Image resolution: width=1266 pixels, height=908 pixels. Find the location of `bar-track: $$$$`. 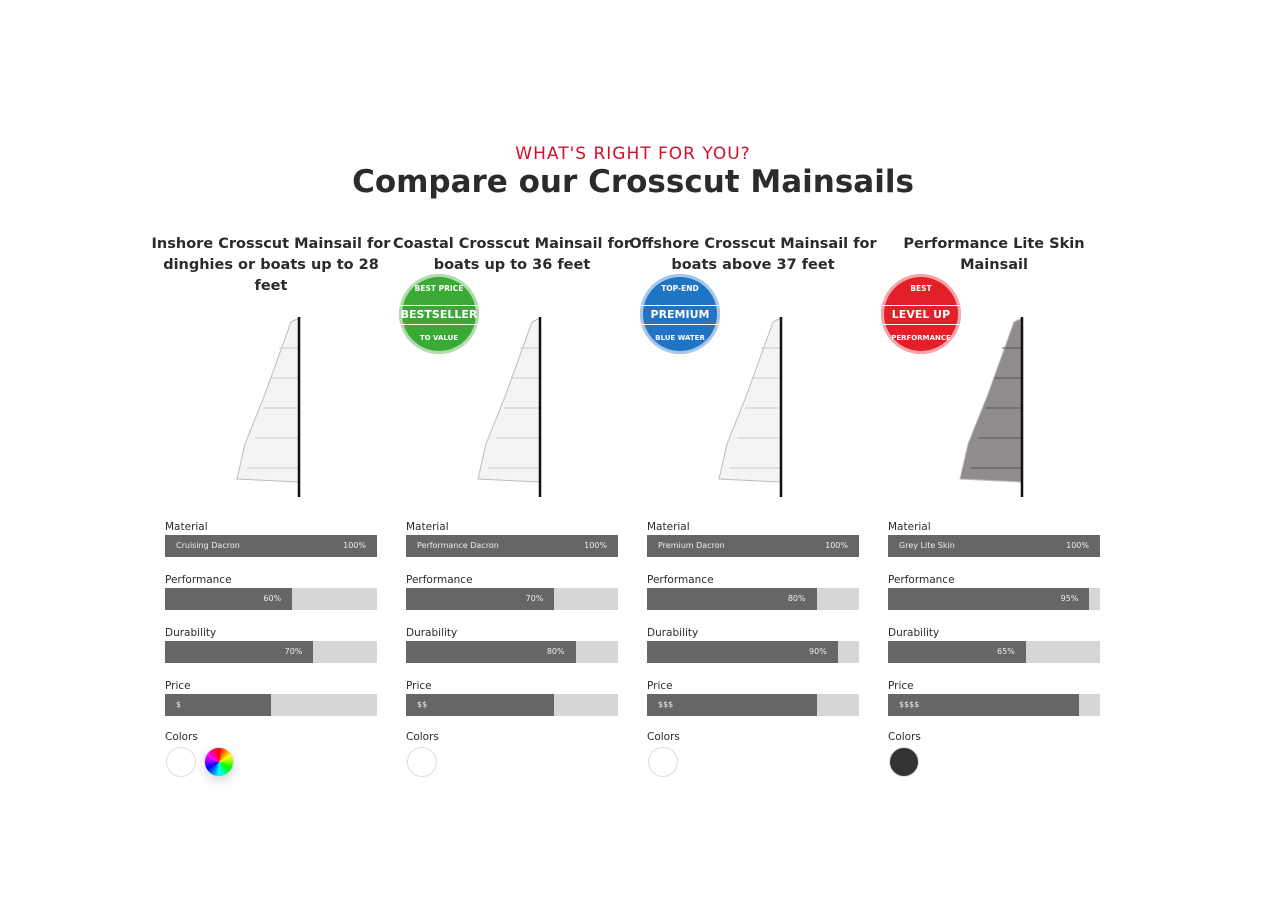

bar-track: $$$$ is located at coordinates (994, 705).